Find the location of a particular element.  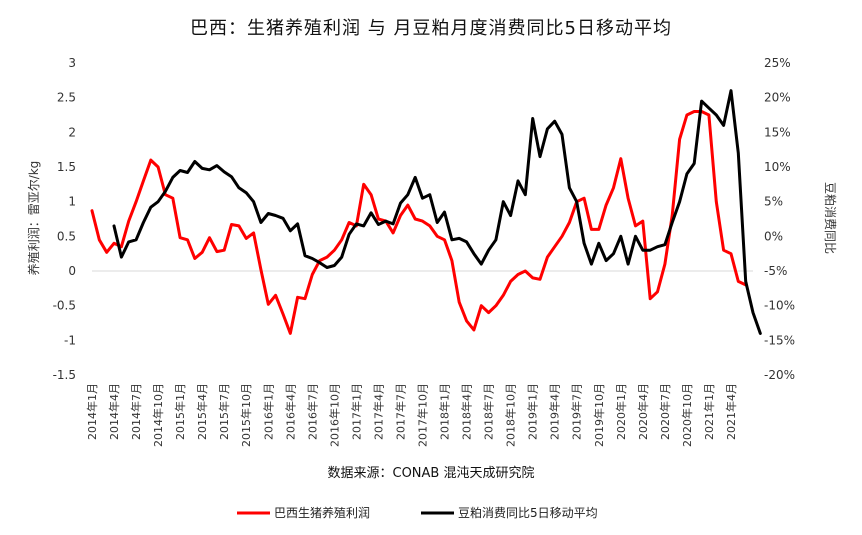

right-tick-label: -20% is located at coordinates (779, 375).